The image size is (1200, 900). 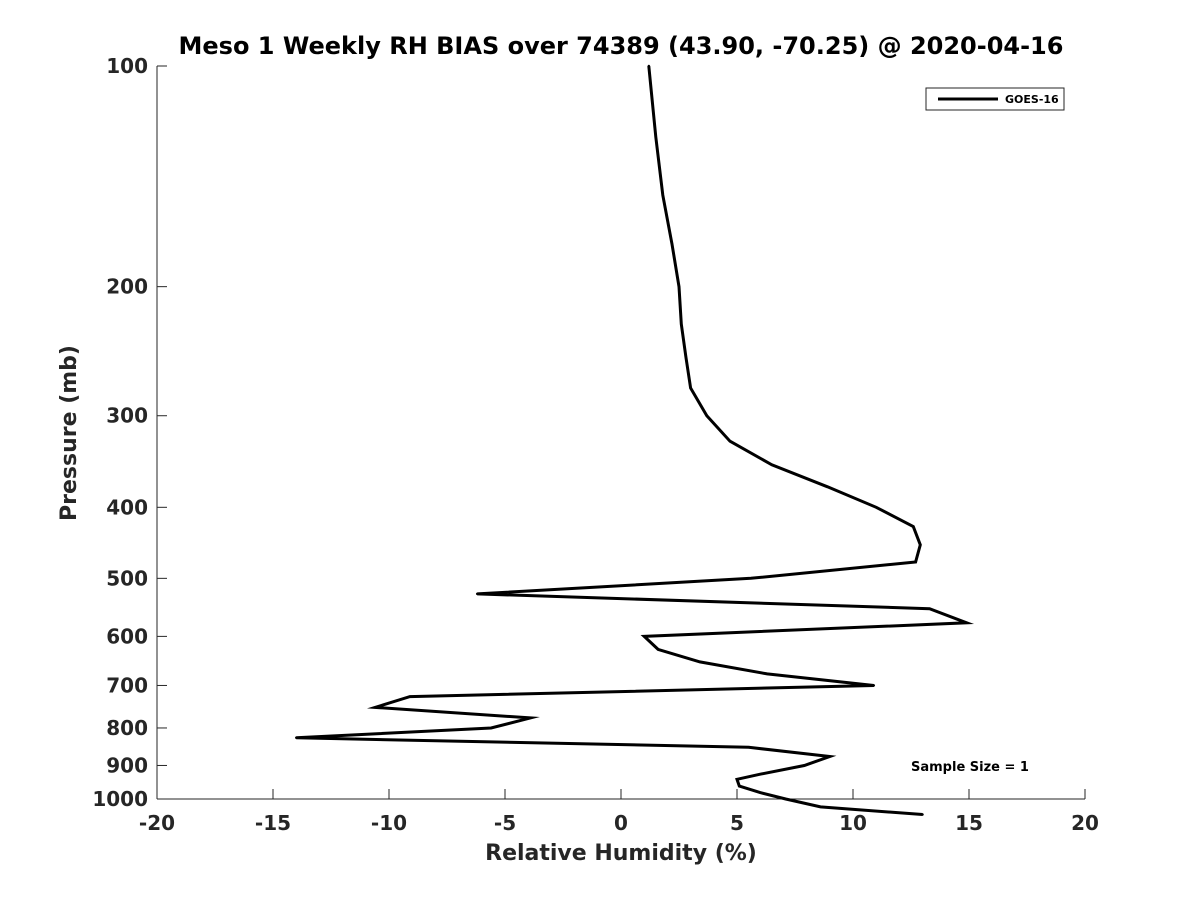 I want to click on x-tick-label: -20, so click(x=157, y=823).